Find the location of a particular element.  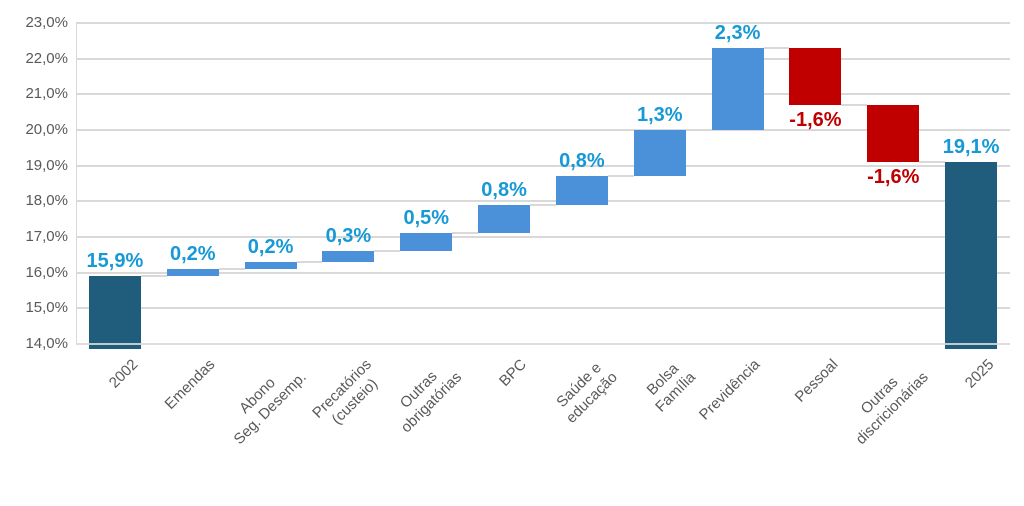

x-axis-category-label: 2025 is located at coordinates (979, 374).